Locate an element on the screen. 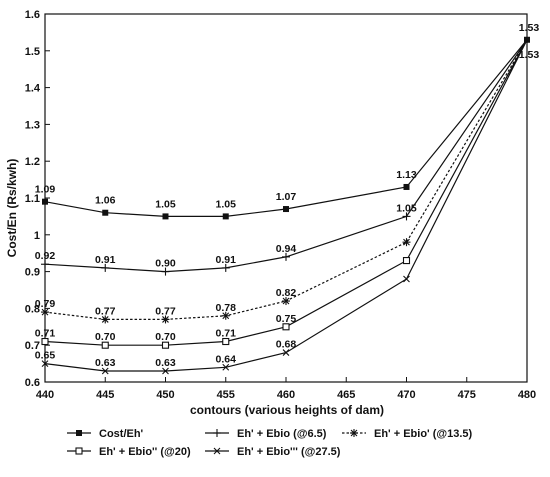 This screenshot has width=550, height=477. x-tick-label: 455 is located at coordinates (226, 395).